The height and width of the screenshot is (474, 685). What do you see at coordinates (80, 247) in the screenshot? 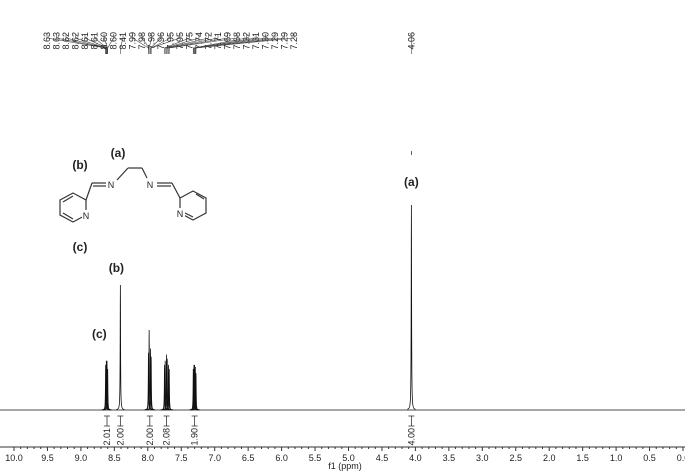
I see `structure-label: (c)` at bounding box center [80, 247].